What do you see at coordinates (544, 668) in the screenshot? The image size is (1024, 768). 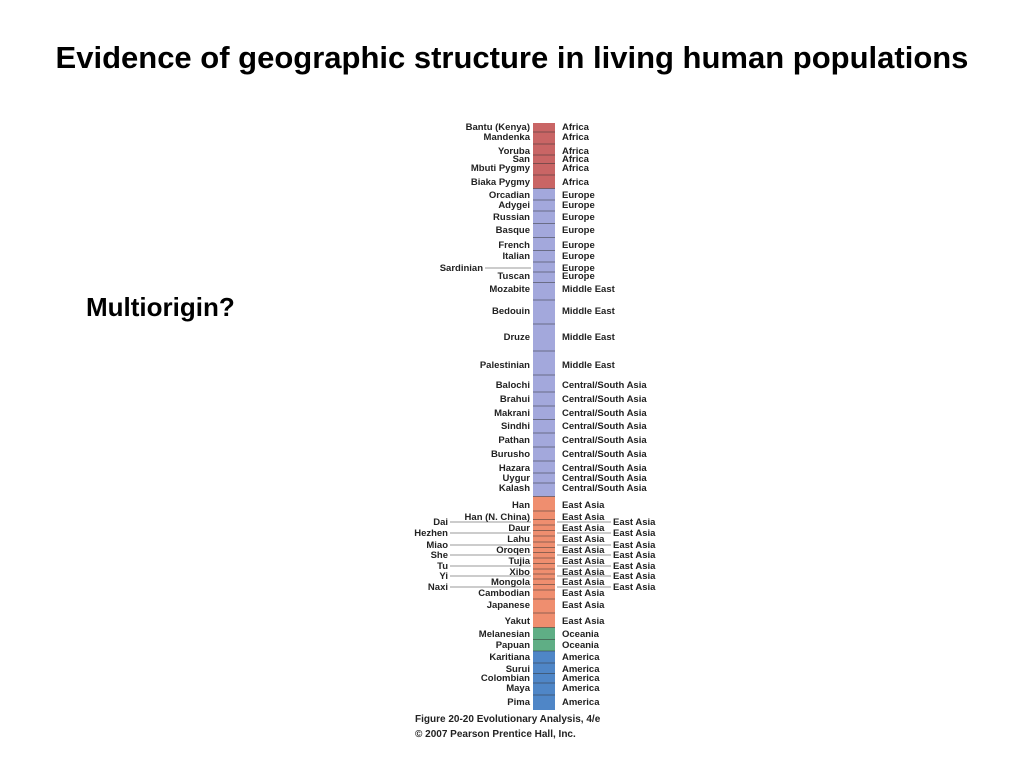 I see `bar-segment-surui` at bounding box center [544, 668].